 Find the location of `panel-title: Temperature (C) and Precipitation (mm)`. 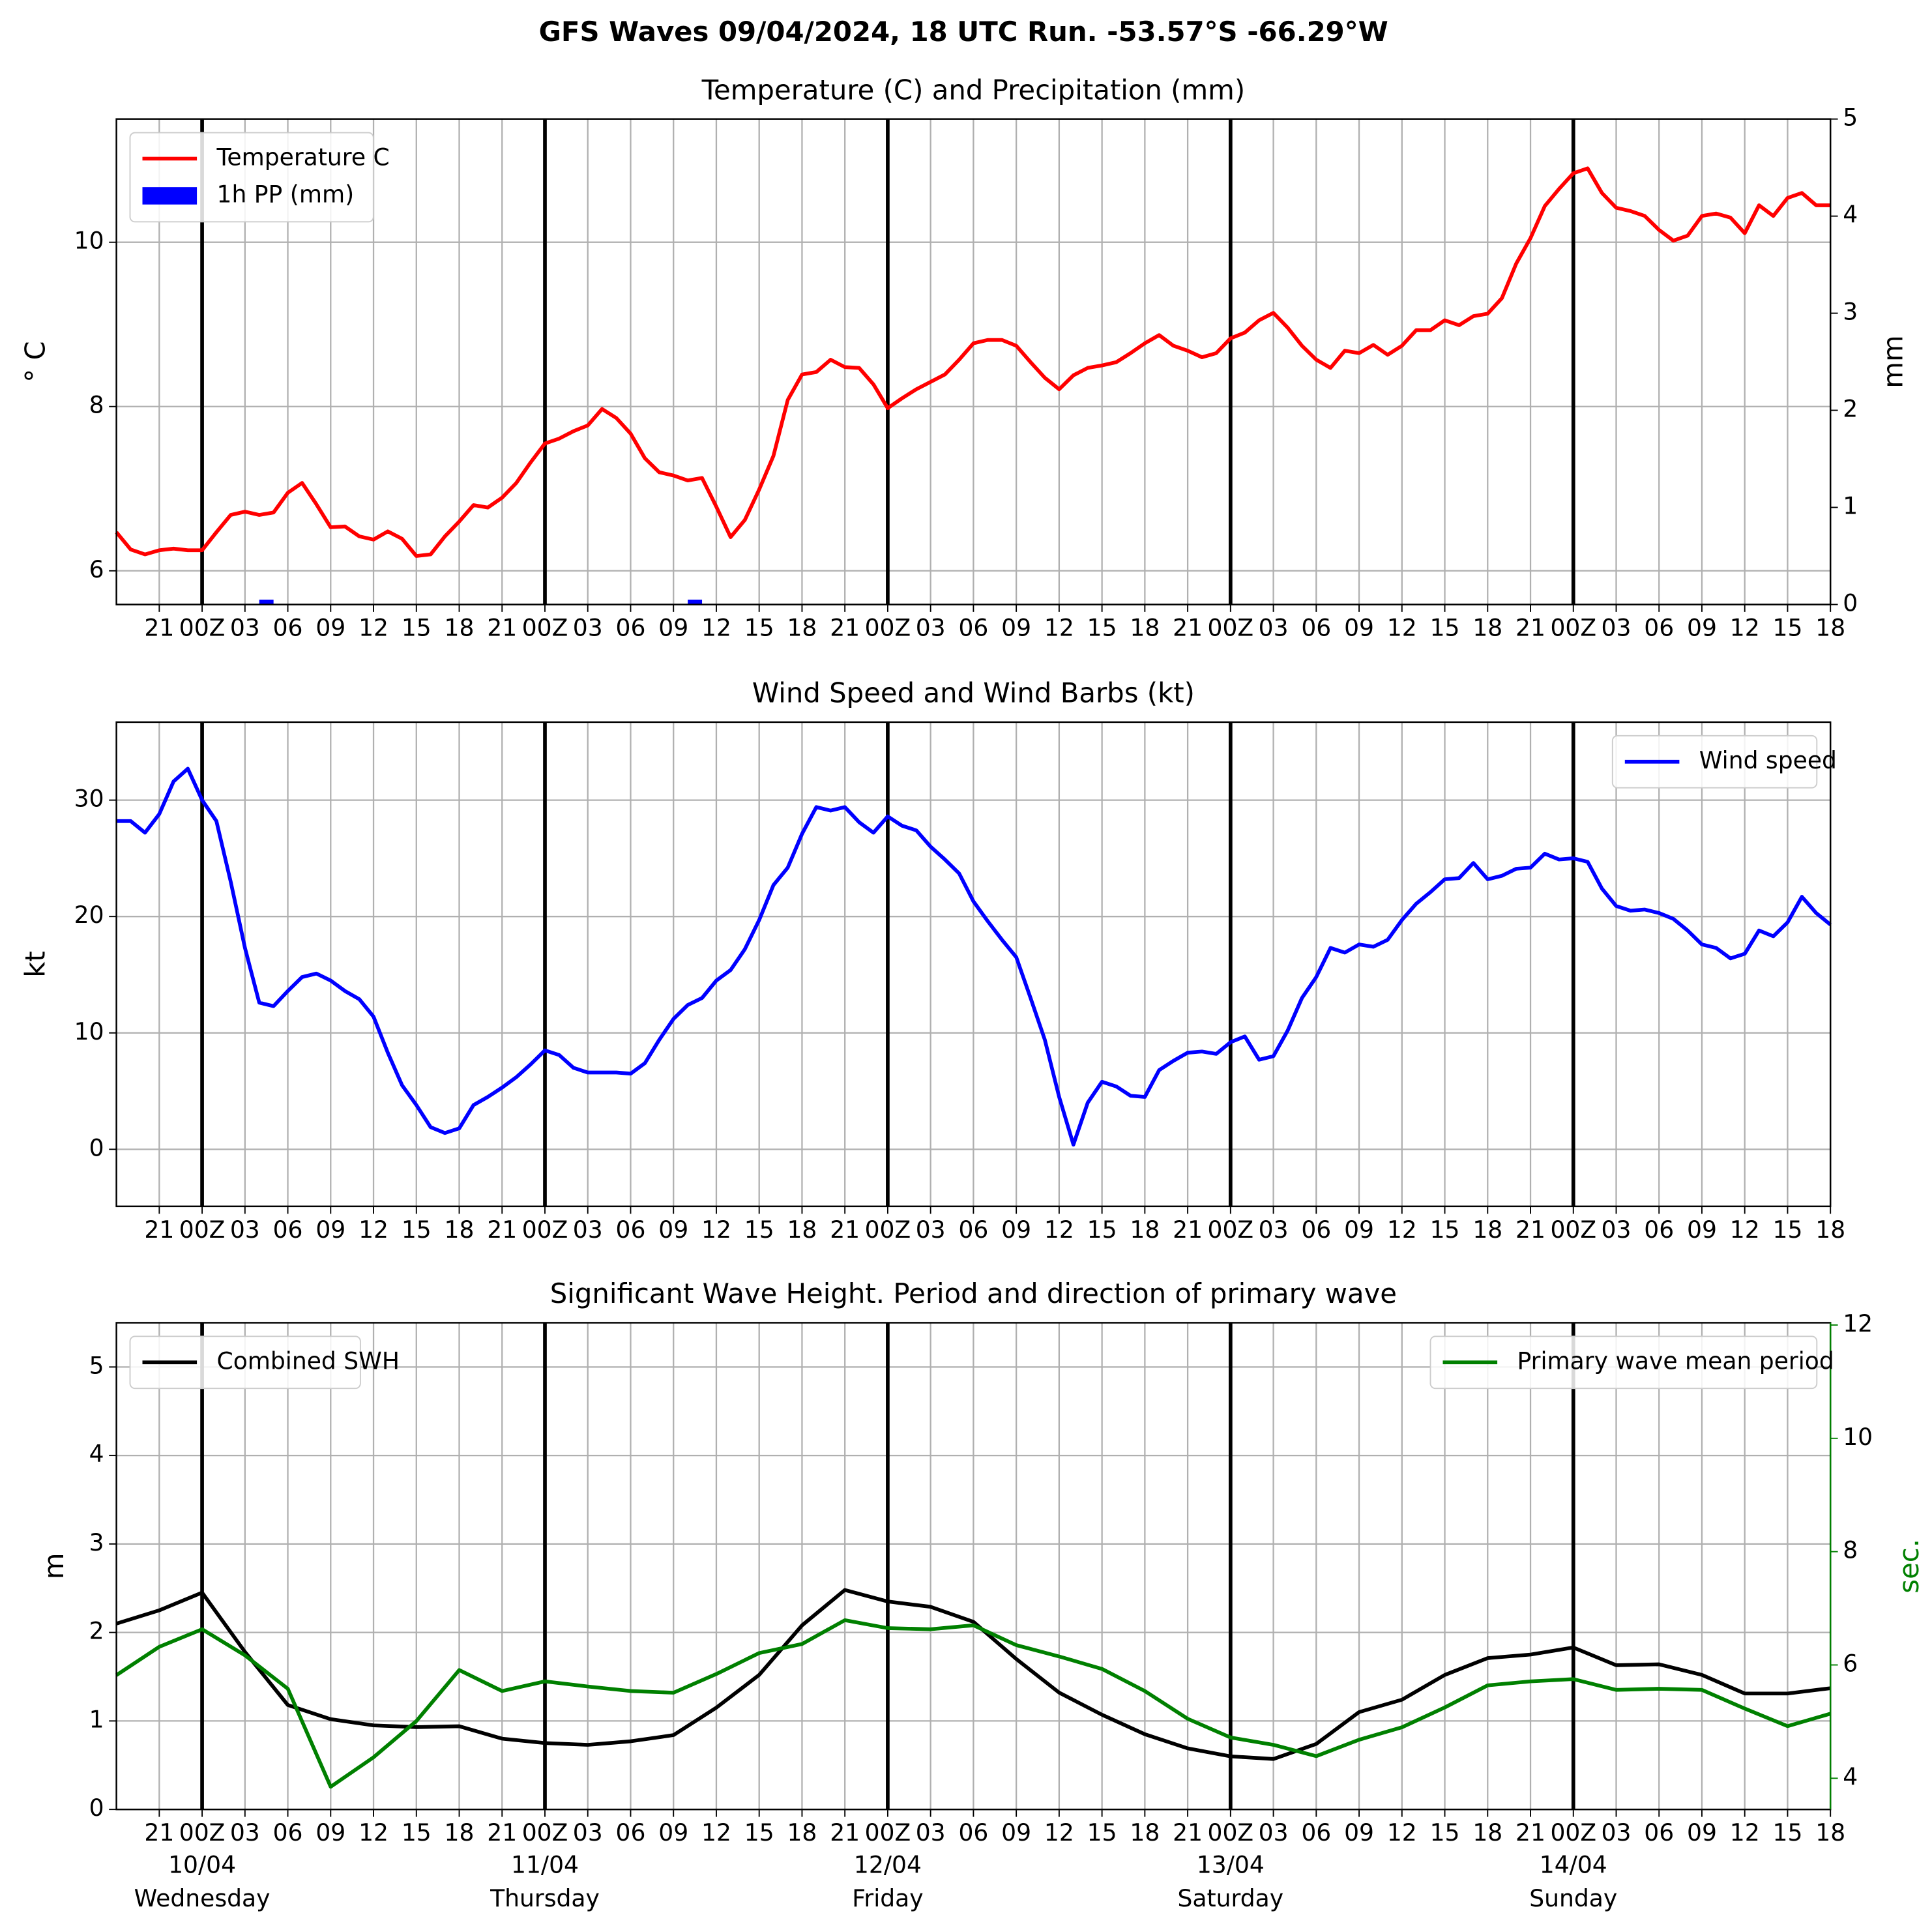

panel-title: Temperature (C) and Precipitation (mm) is located at coordinates (973, 90).